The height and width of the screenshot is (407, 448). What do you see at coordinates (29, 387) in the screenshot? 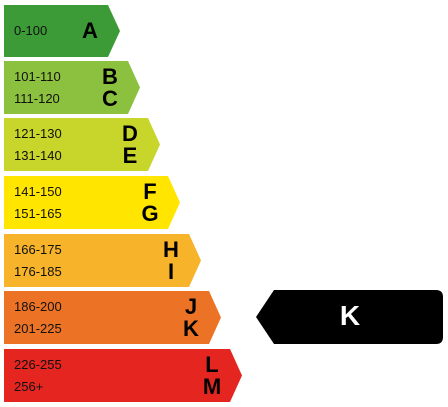
I see `rating-range-label: 256+` at bounding box center [29, 387].